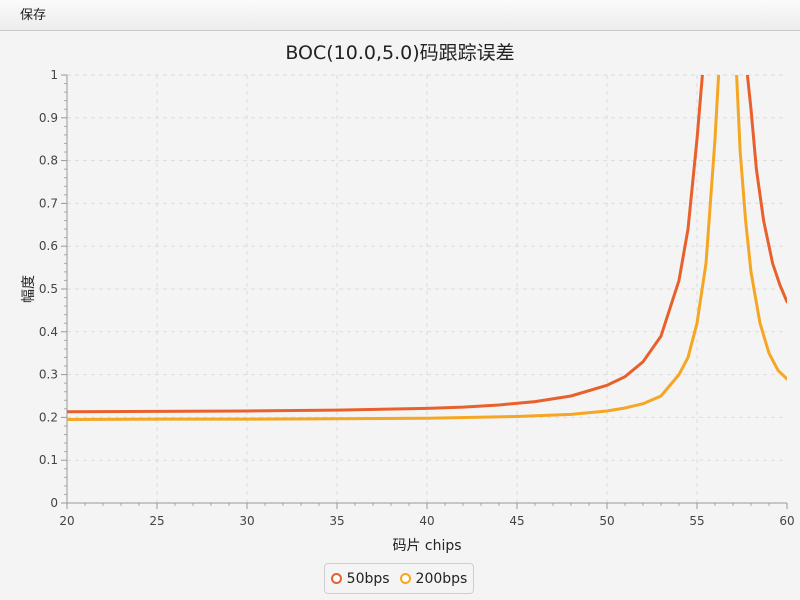 The height and width of the screenshot is (600, 800). I want to click on legend: 50bps 200bps, so click(399, 578).